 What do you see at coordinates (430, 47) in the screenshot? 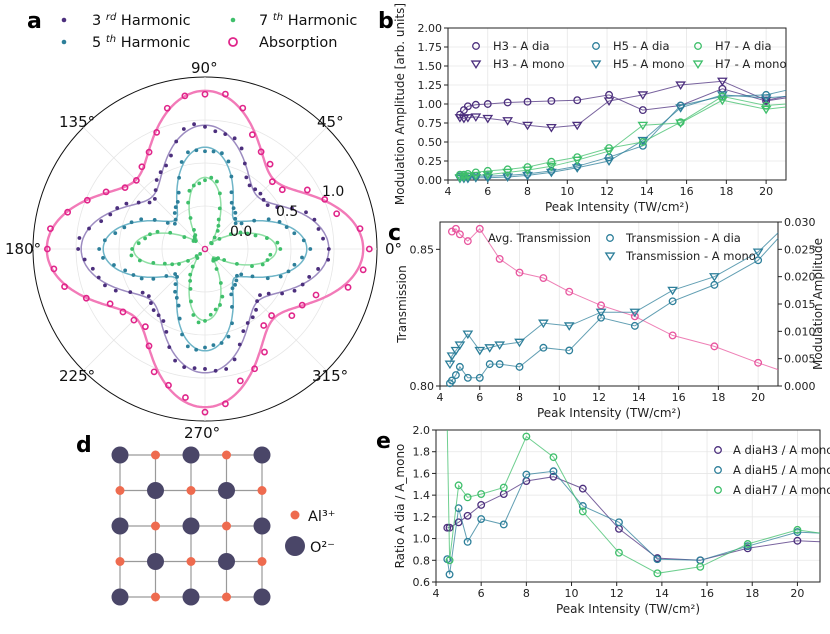
I see `y-tick-label: 1.75` at bounding box center [430, 47].